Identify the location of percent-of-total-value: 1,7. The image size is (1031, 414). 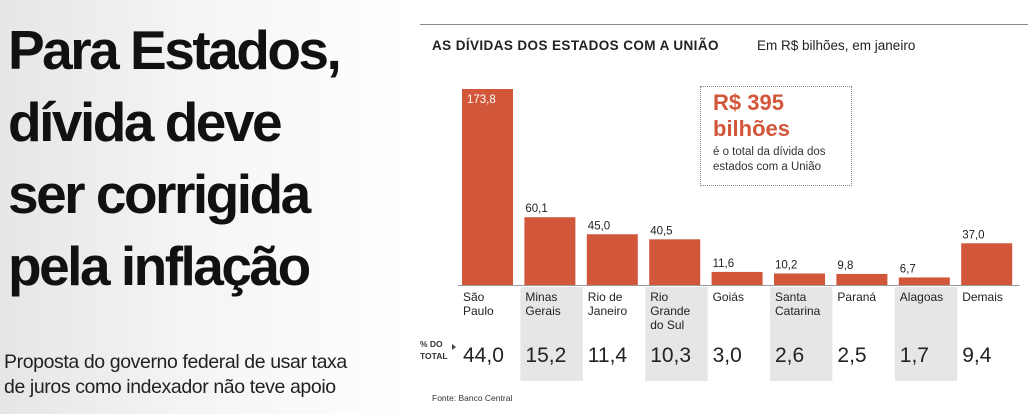
(914, 355).